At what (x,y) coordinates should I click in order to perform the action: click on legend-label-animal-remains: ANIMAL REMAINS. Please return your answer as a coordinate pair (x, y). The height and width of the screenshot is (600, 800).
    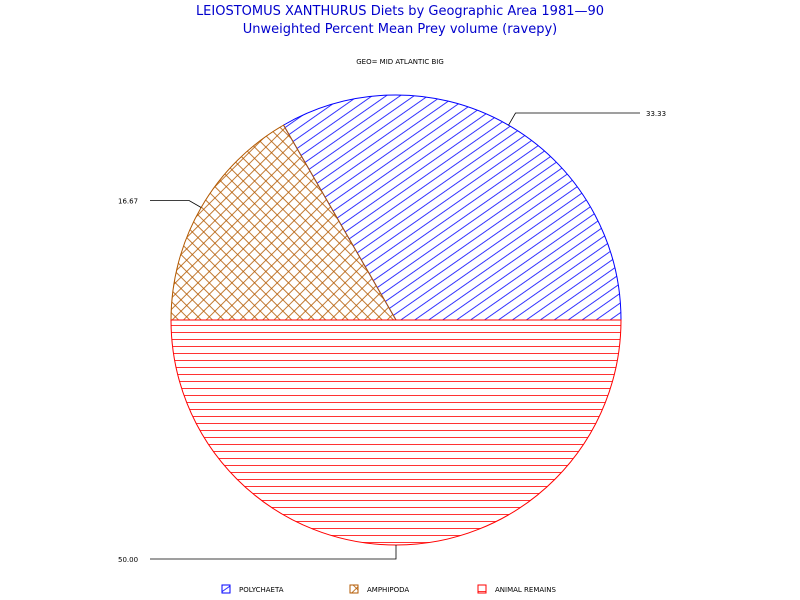
    Looking at the image, I should click on (525, 590).